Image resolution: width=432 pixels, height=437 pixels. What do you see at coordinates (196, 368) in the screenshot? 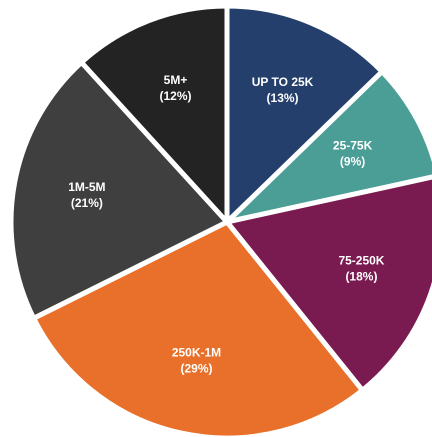
I see `slice-value-label: (29%)` at bounding box center [196, 368].